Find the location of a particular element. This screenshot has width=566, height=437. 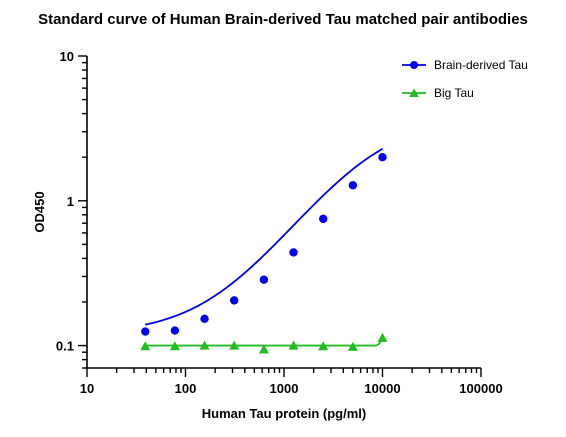

y-ticks is located at coordinates (82, 212).